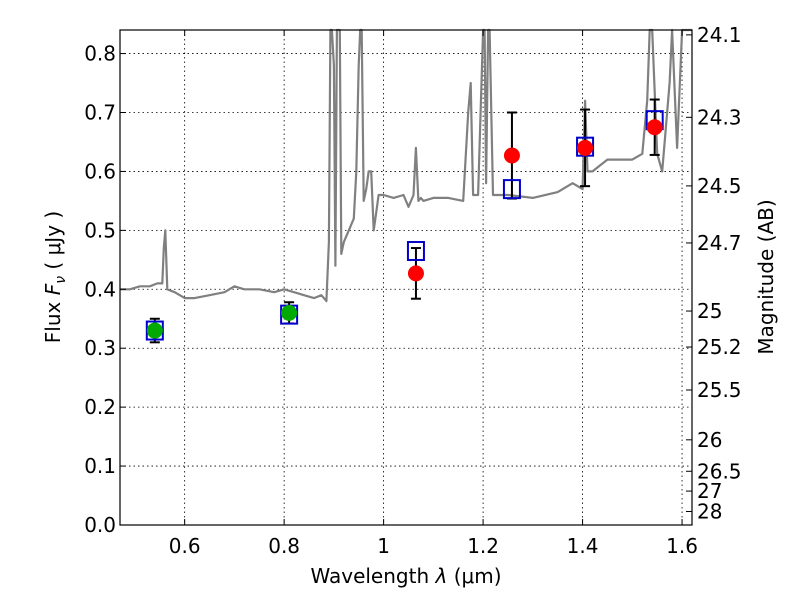  Describe the element at coordinates (100, 407) in the screenshot. I see `y-tick-label: 0.2` at that location.